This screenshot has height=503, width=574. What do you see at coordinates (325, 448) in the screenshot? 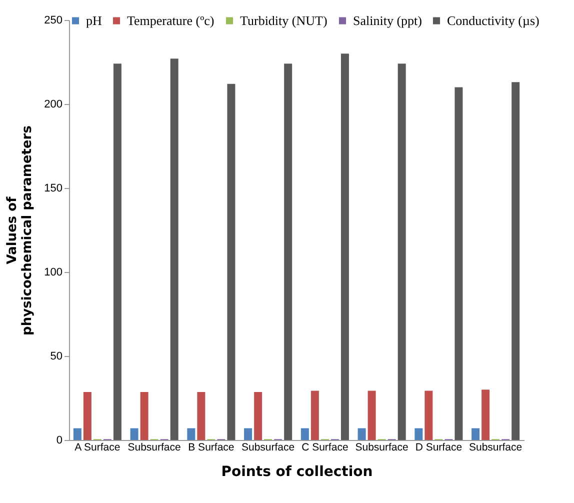
I see `x-tick-label: C Surface` at bounding box center [325, 448].